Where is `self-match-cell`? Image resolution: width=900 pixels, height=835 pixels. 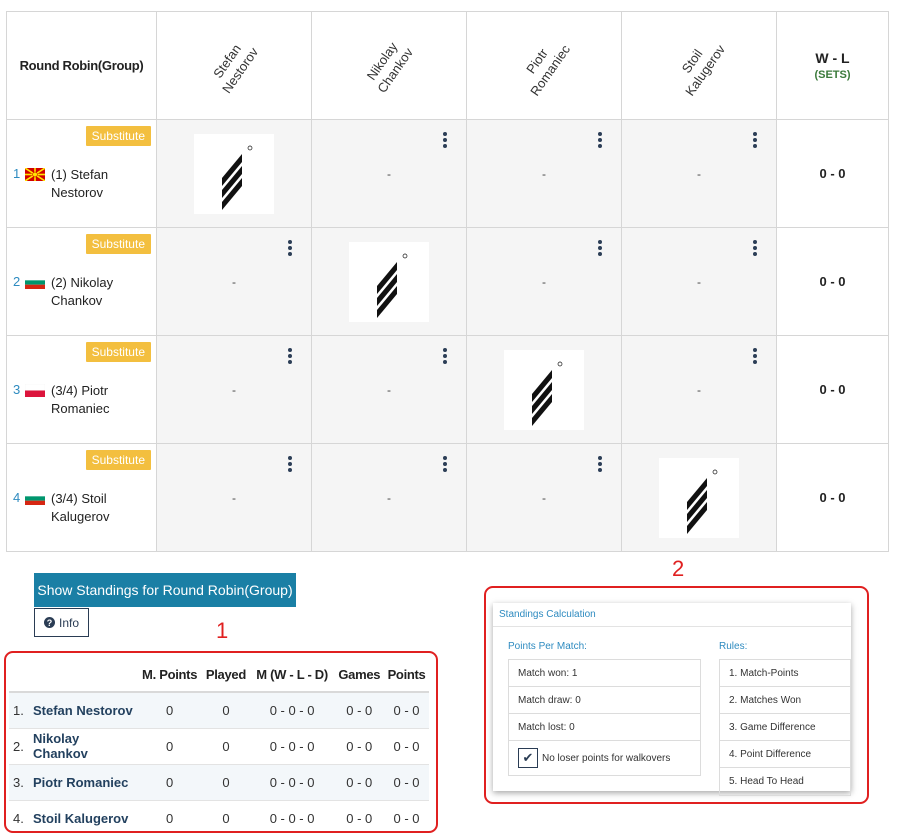
self-match-cell is located at coordinates (699, 497).